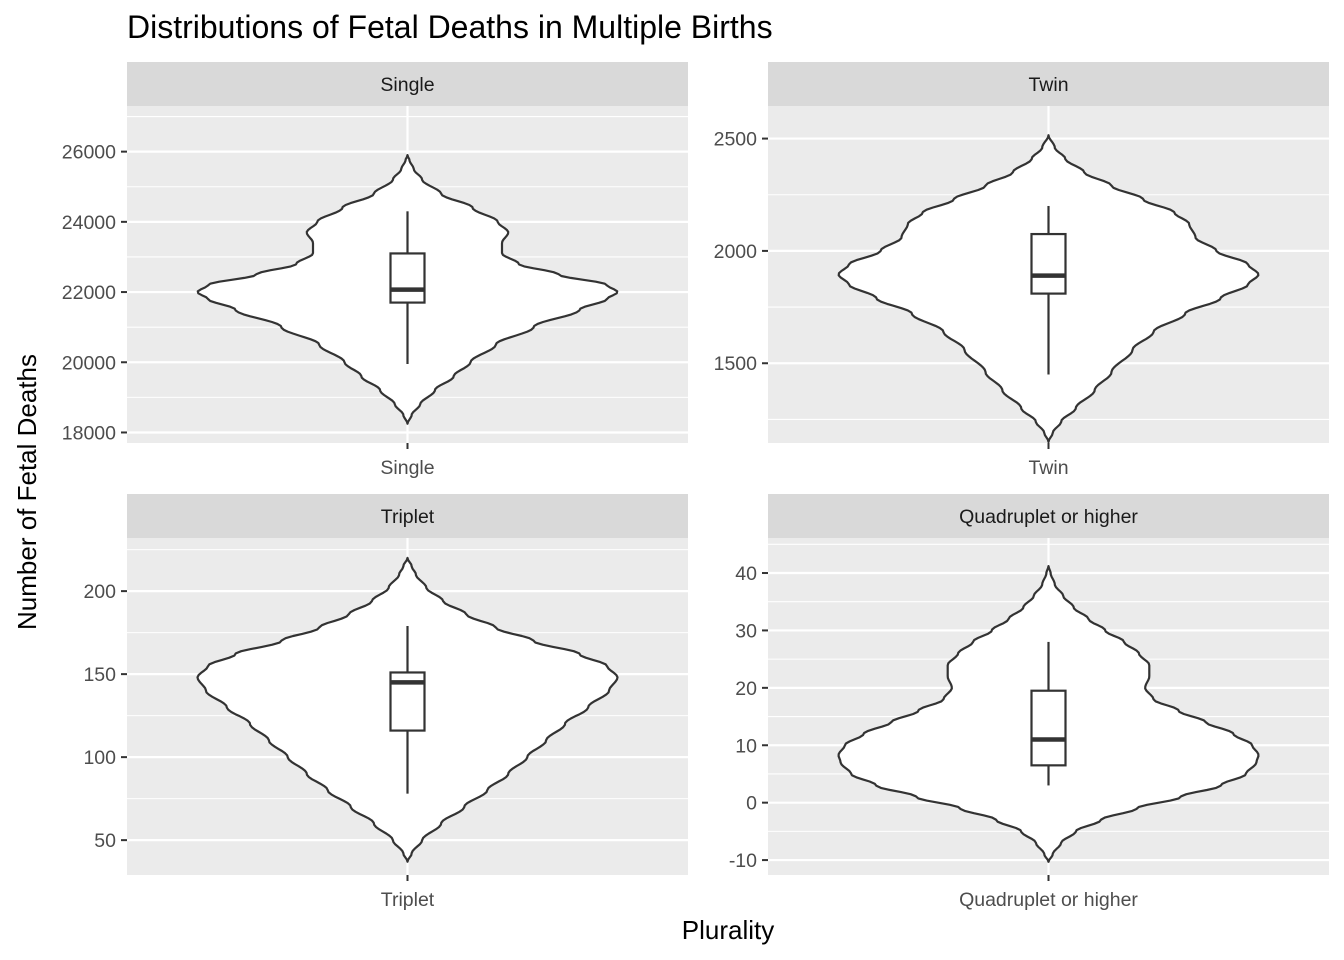 The width and height of the screenshot is (1344, 960). Describe the element at coordinates (736, 252) in the screenshot. I see `y-tick-label: 2000` at that location.